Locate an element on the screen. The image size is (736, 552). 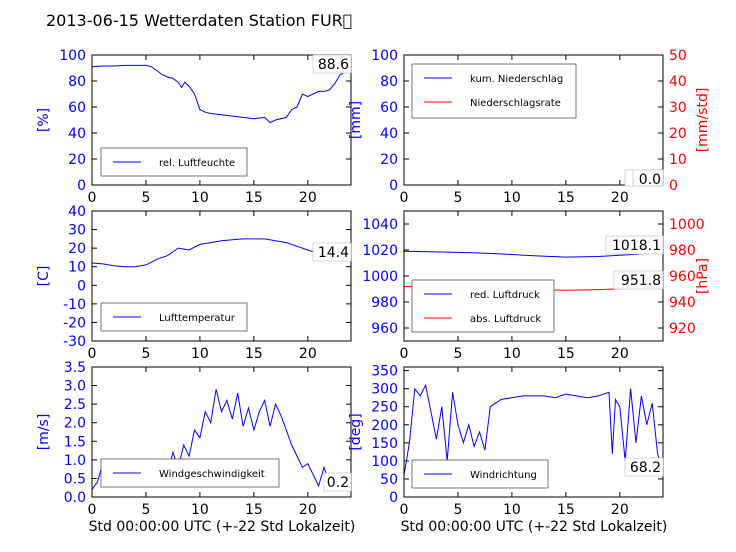
pressure-value-label-0: 1018.1 is located at coordinates (636, 246).